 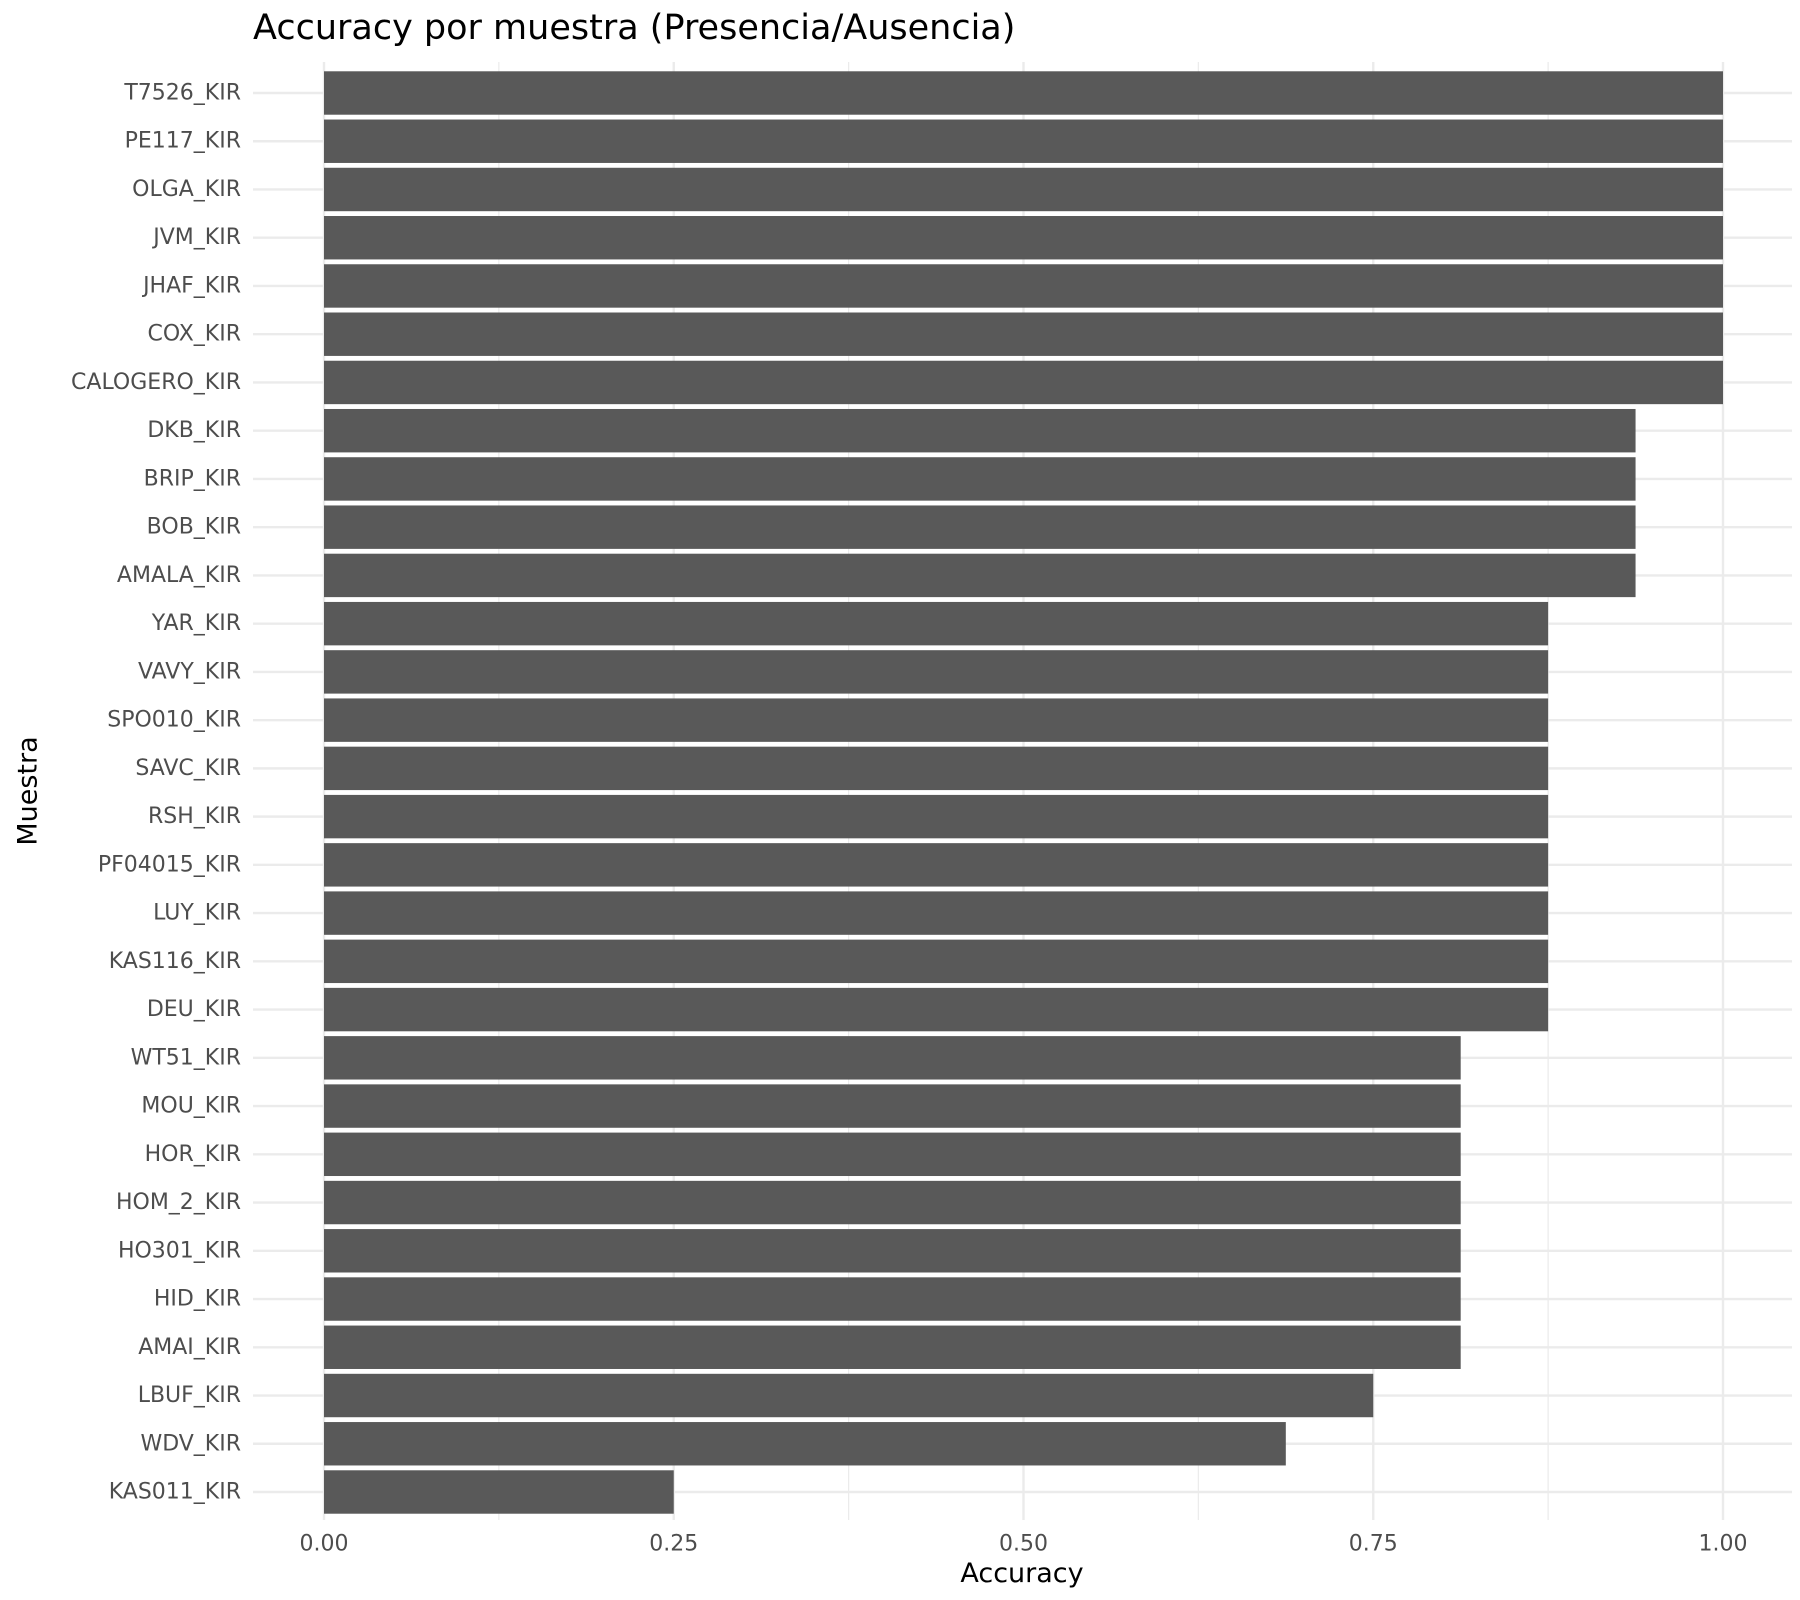 I want to click on y-tick-label: PE117_KIR, so click(x=183, y=141).